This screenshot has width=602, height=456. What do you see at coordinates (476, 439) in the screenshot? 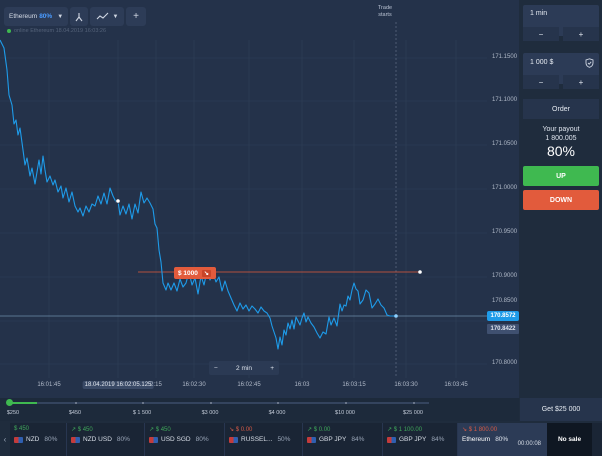
I see `asset-card-name: Ethereum` at bounding box center [476, 439].